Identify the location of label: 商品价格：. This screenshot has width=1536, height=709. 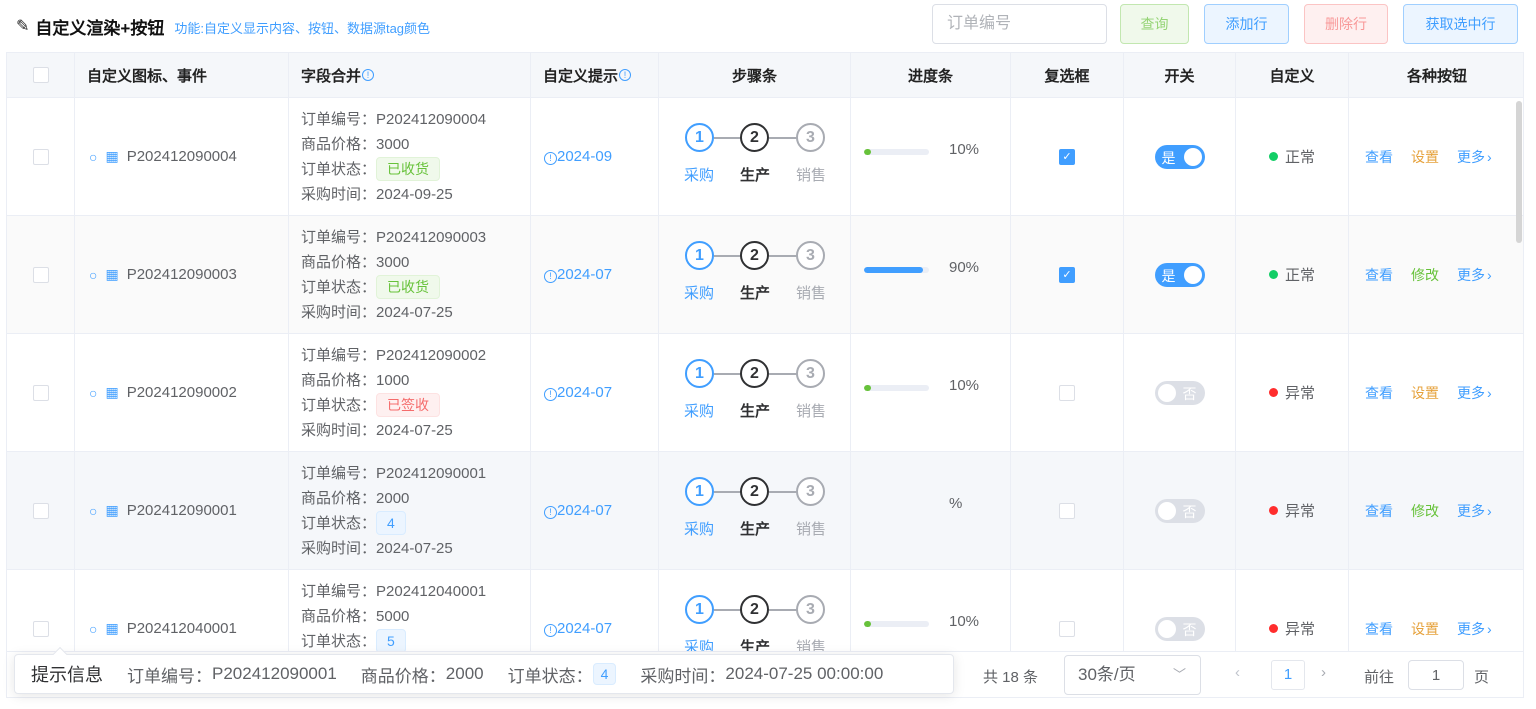
(403, 676).